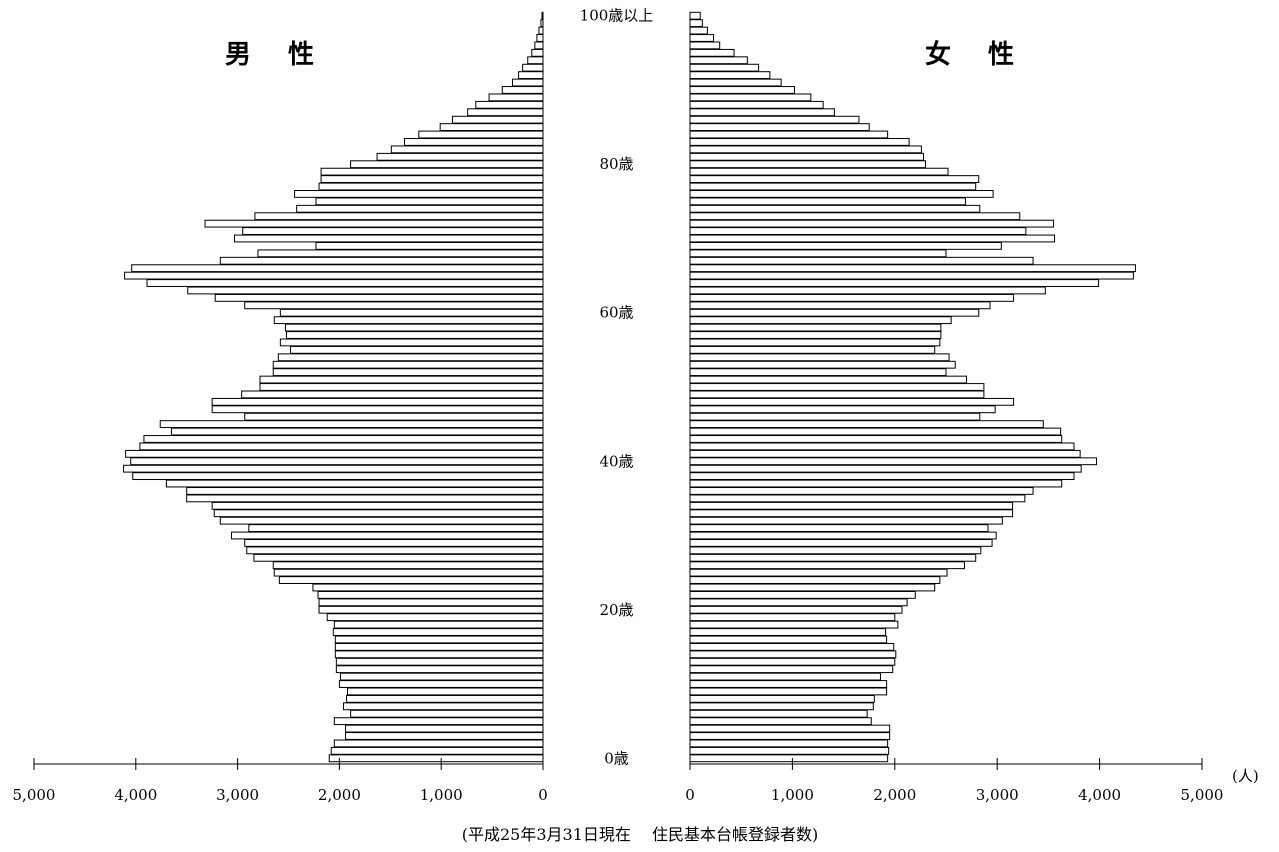 Image resolution: width=1279 pixels, height=852 pixels. Describe the element at coordinates (135, 795) in the screenshot. I see `male-tick-label: 4,000` at that location.